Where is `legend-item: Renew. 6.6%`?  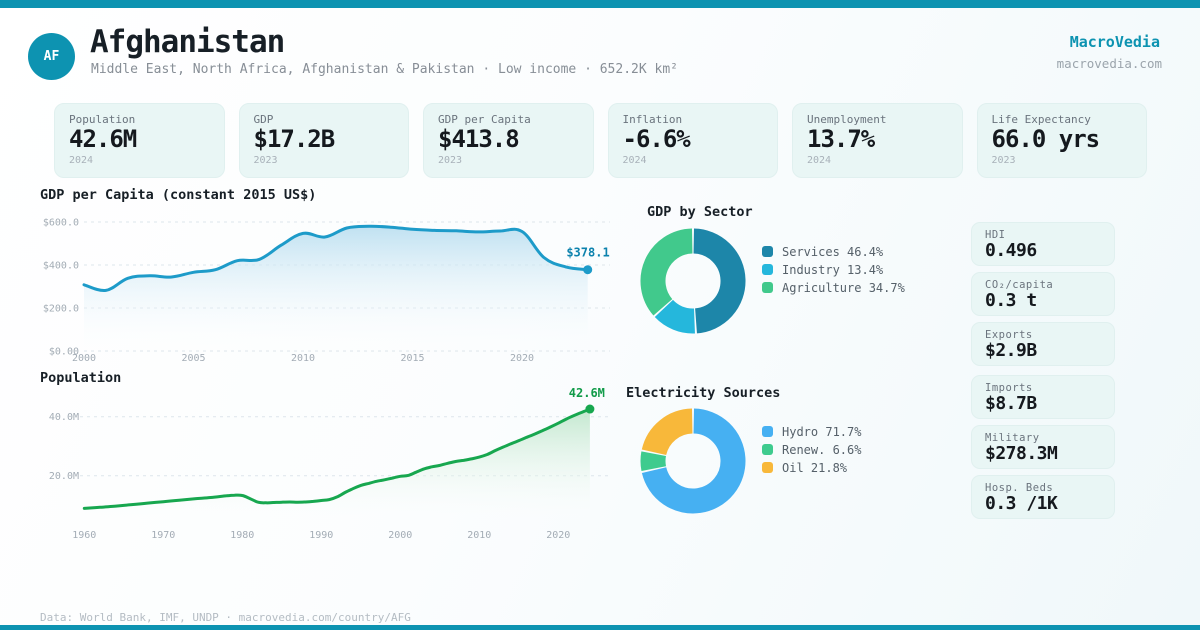
legend-item: Renew. 6.6% is located at coordinates (812, 449).